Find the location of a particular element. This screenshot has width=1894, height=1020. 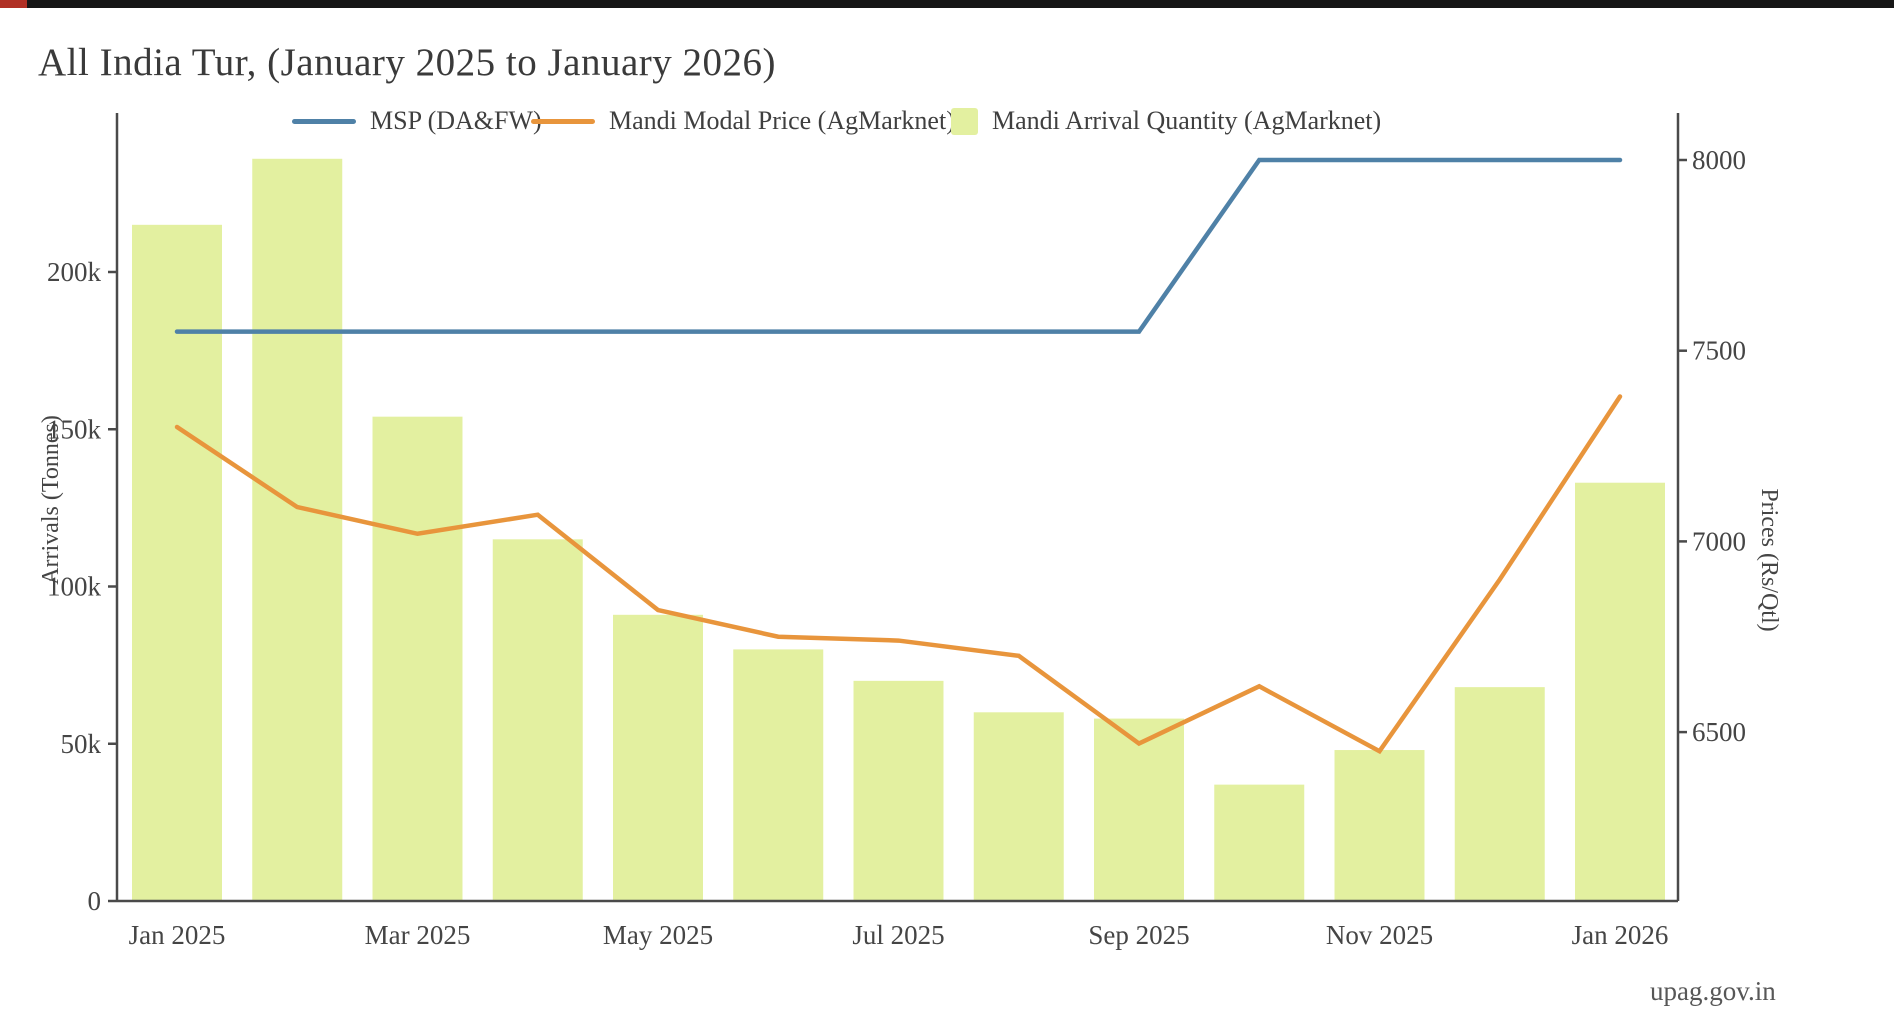

legend-item-msp: MSP (DA&FW) is located at coordinates (417, 121).